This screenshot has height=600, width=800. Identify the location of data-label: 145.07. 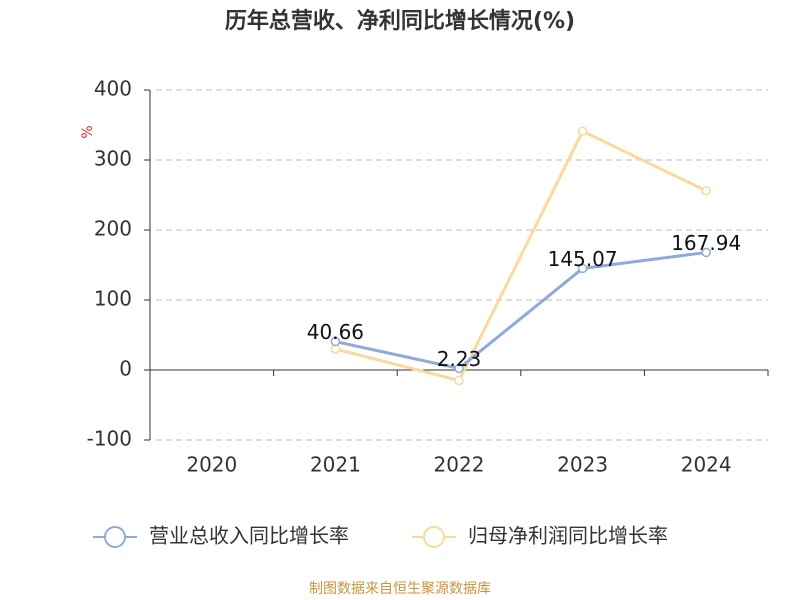
(583, 259).